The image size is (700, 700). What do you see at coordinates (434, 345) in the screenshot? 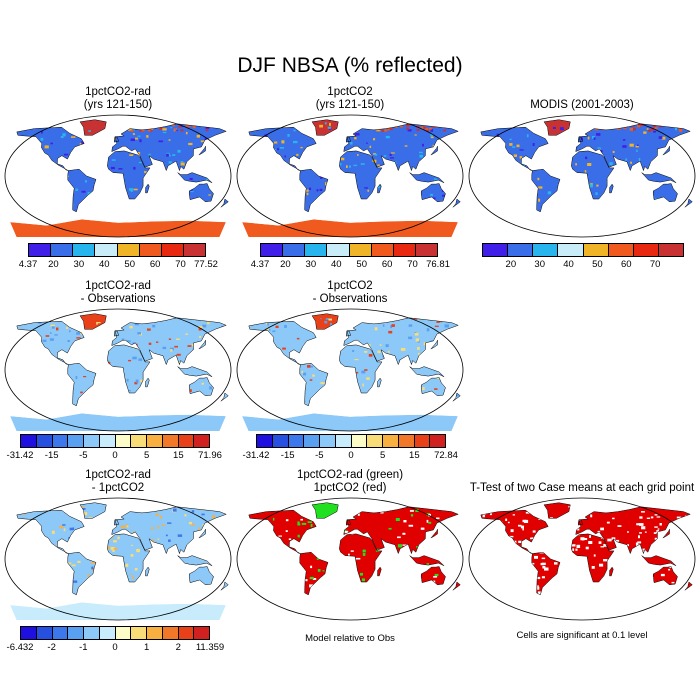
I see `coastline-japan` at bounding box center [434, 345].